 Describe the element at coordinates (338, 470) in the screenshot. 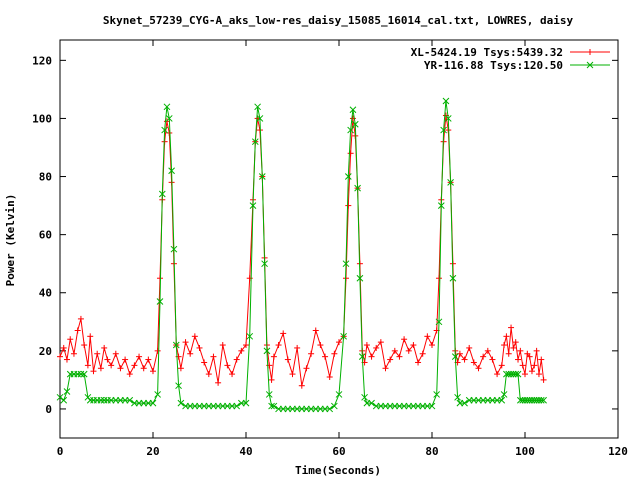

I see `x-axis-label: Time(Seconds)` at that location.